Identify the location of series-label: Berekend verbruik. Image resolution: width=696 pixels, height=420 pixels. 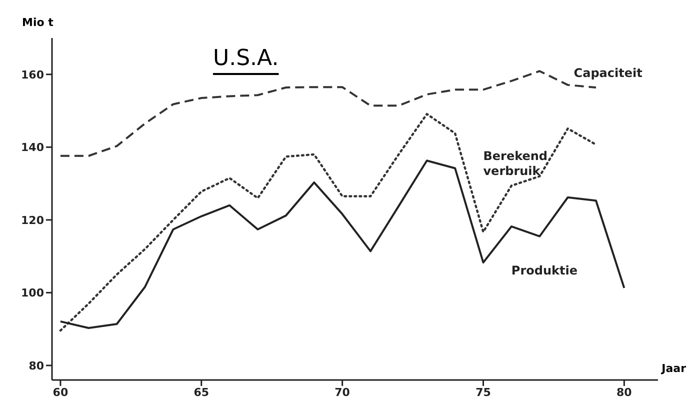
(515, 163).